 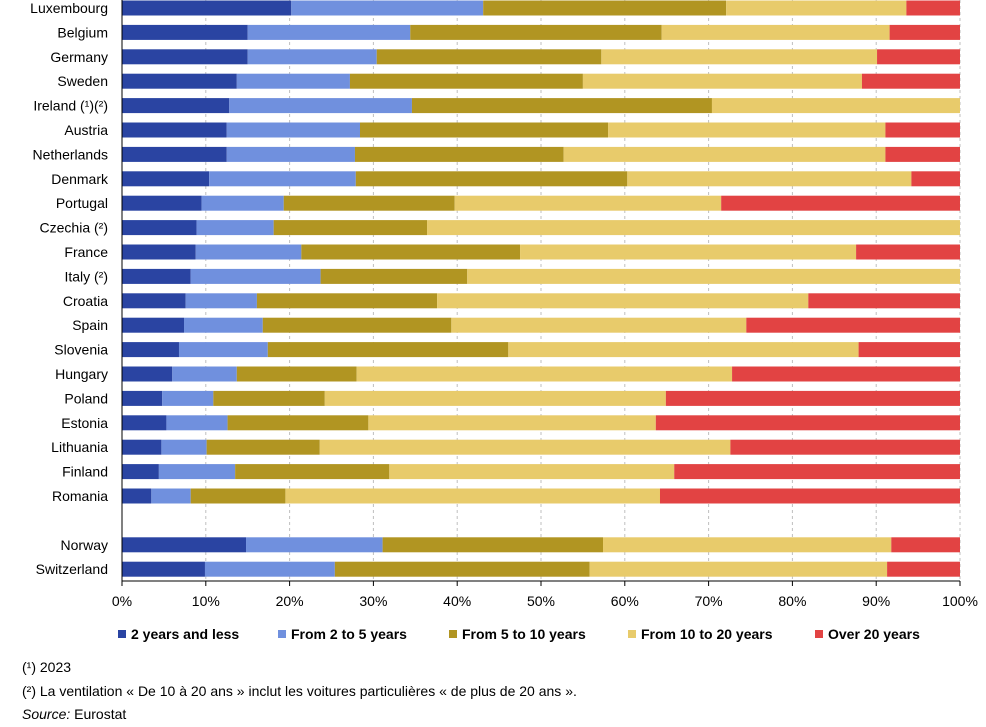 I want to click on x-tick-label: 0%, so click(x=122, y=601).